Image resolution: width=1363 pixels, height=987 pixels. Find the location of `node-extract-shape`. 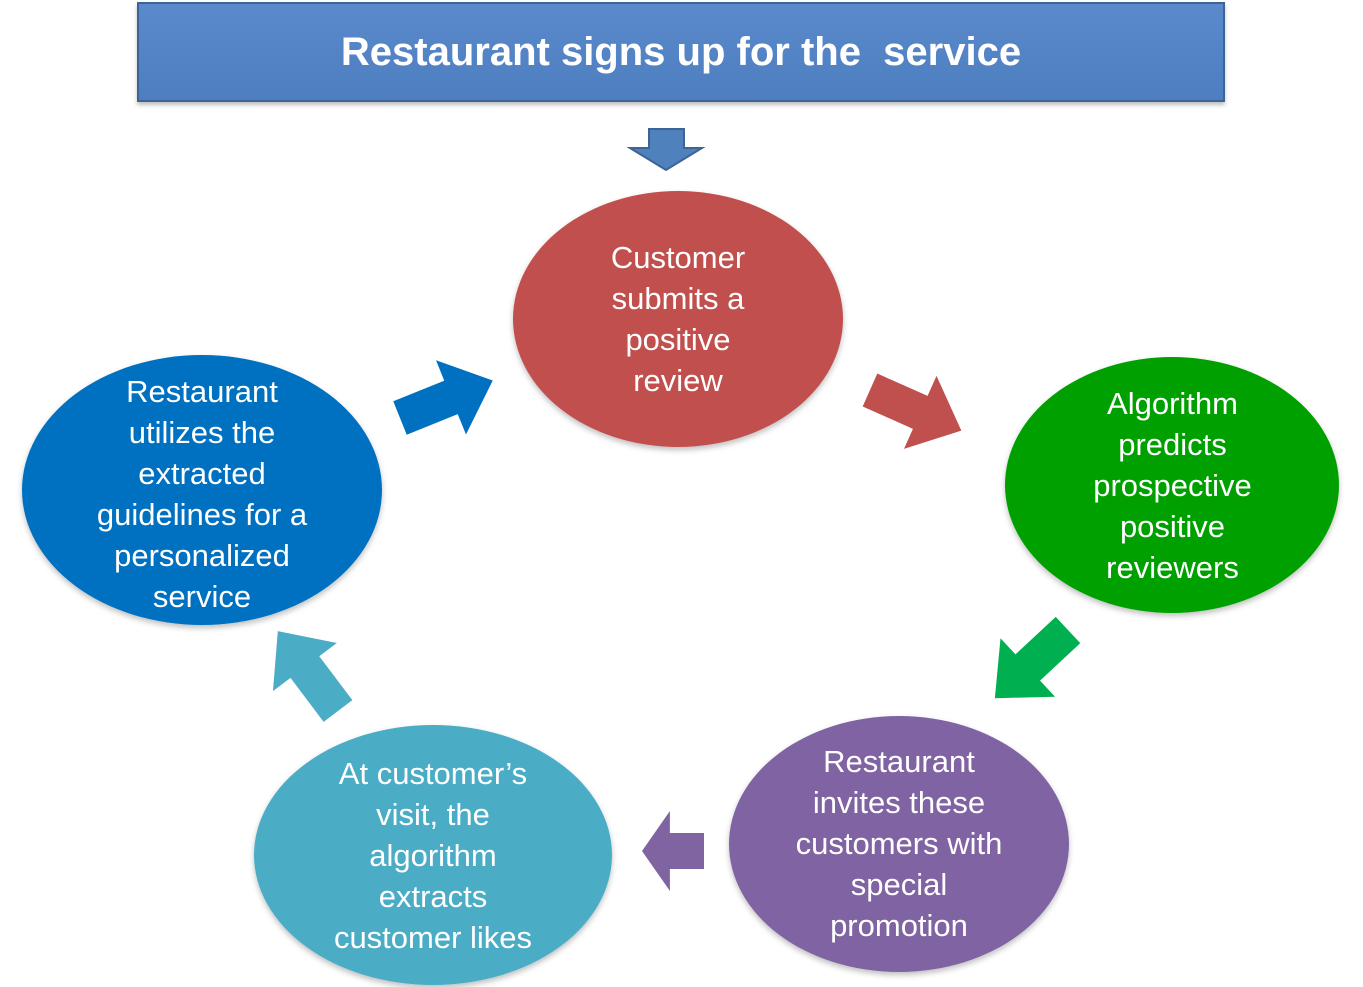

node-extract-shape is located at coordinates (433, 855).